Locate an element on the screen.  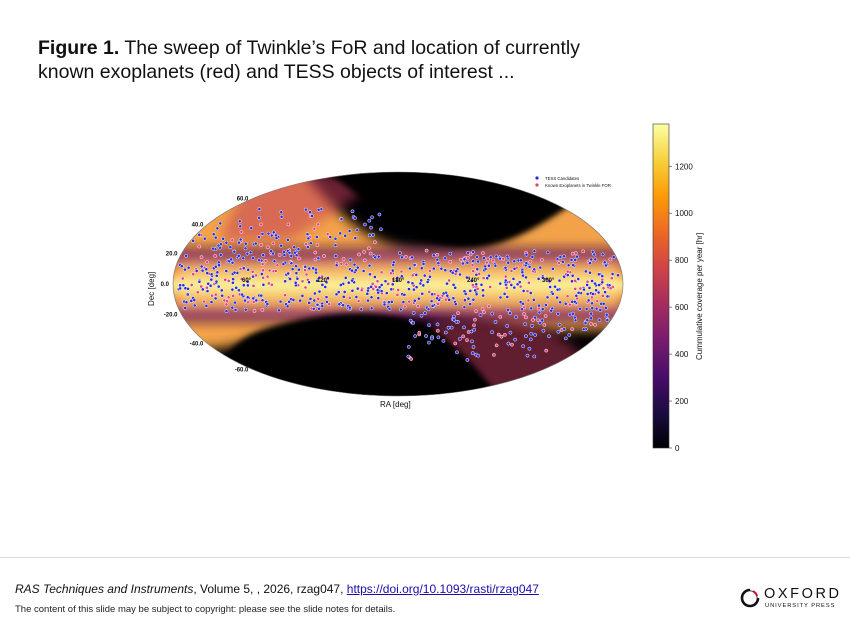
dec-tick-label: -40.0 is located at coordinates (197, 344).